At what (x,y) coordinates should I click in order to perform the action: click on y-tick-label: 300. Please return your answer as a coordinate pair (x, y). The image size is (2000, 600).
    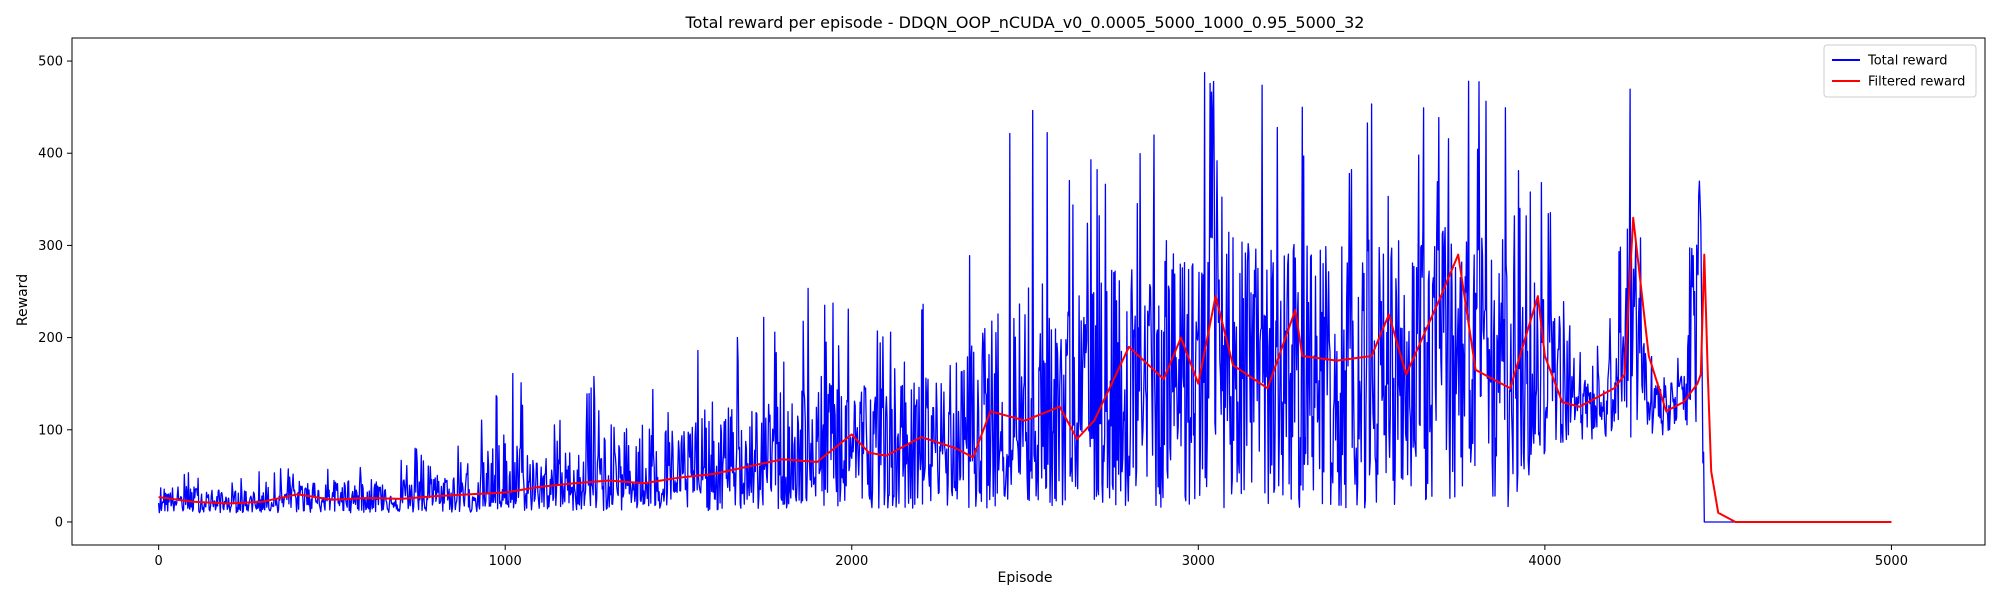
    Looking at the image, I should click on (50, 246).